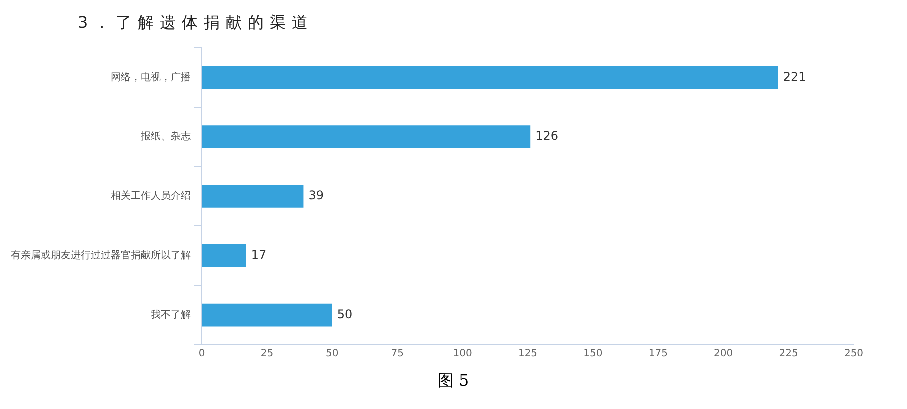 This screenshot has width=907, height=409. Describe the element at coordinates (528, 354) in the screenshot. I see `x-tick-label: 125` at that location.